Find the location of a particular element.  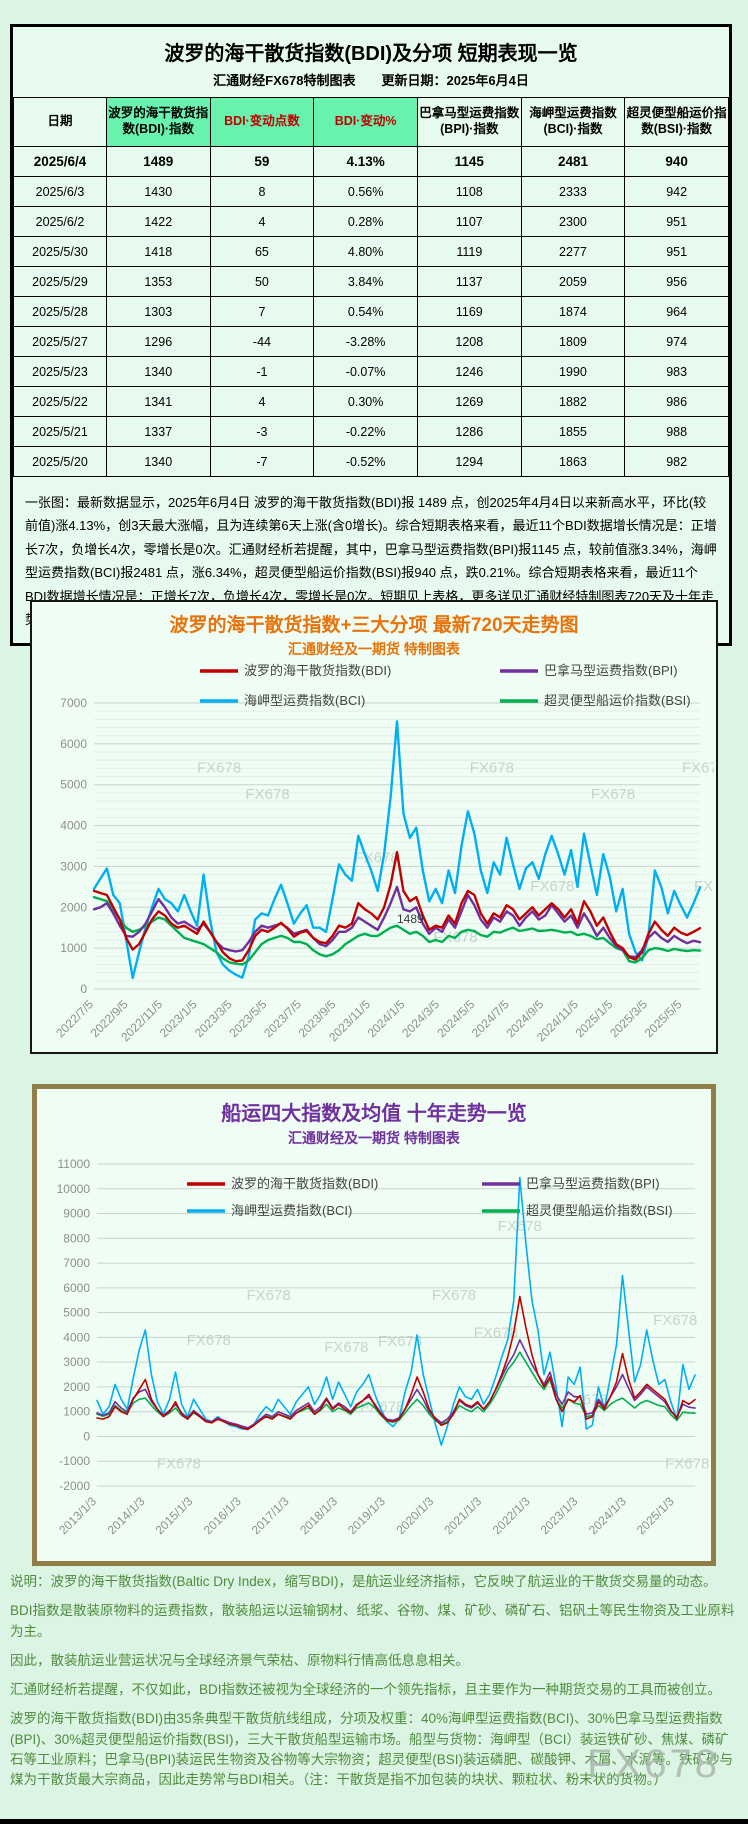

table-cell: 1208 is located at coordinates (469, 341).